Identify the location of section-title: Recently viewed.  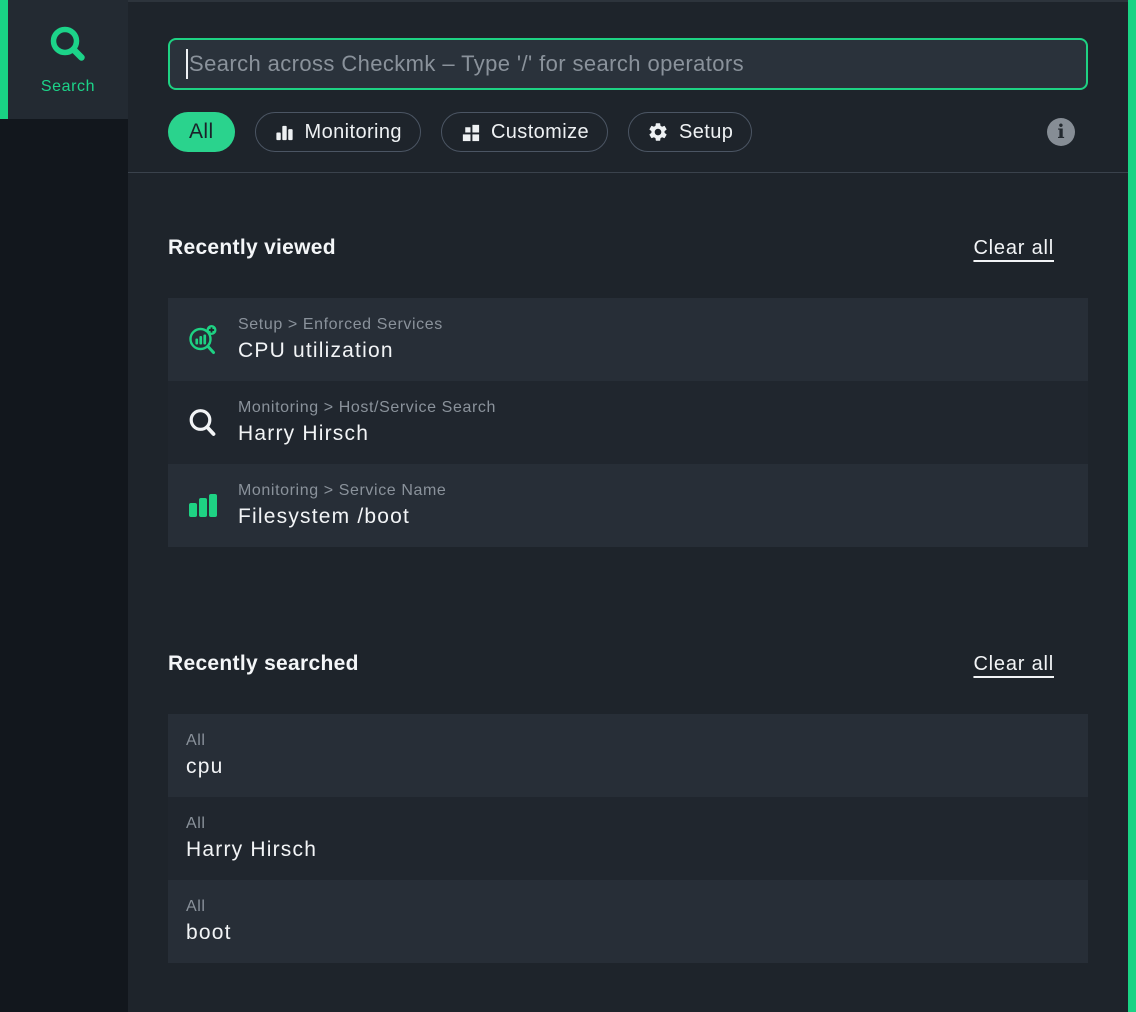
(252, 247).